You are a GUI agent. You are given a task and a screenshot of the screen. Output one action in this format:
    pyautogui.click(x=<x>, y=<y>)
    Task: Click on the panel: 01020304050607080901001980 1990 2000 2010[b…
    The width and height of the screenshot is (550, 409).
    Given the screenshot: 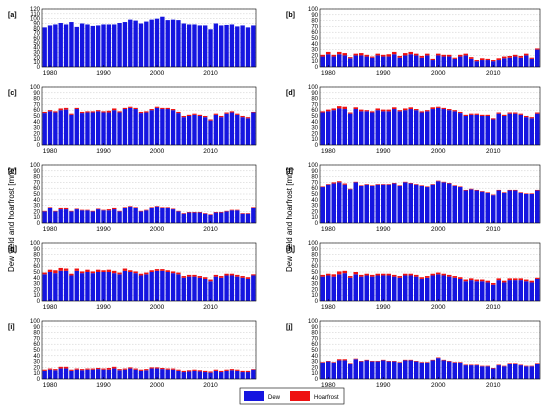 What is the action you would take?
    pyautogui.click(x=413, y=42)
    